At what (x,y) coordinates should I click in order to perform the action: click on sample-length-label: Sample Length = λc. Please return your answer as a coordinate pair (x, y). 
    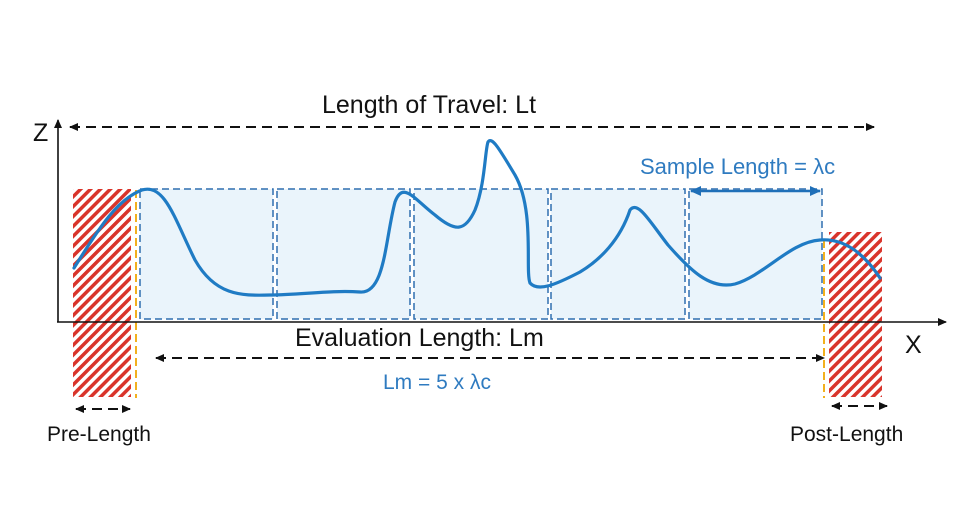
    Looking at the image, I should click on (738, 166).